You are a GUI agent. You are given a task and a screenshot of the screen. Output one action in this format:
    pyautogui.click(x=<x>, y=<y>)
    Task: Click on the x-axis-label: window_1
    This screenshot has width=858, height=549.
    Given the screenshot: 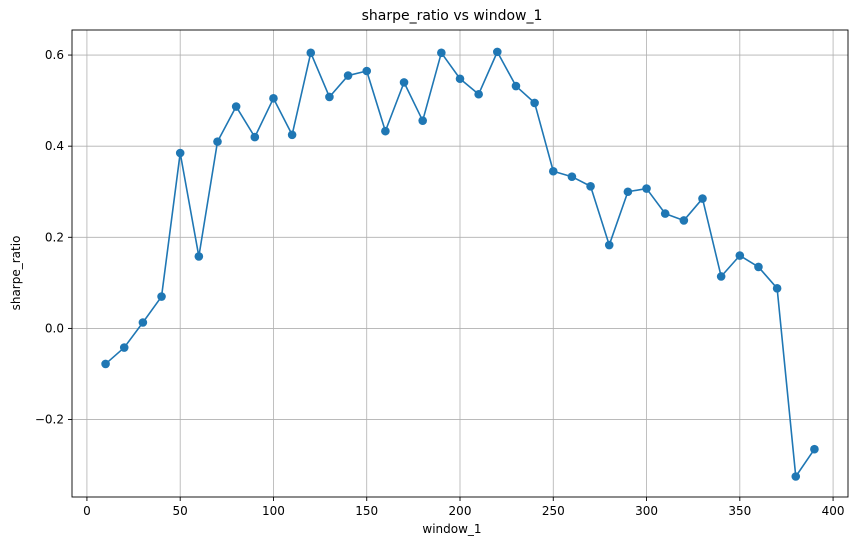 What is the action you would take?
    pyautogui.click(x=451, y=529)
    